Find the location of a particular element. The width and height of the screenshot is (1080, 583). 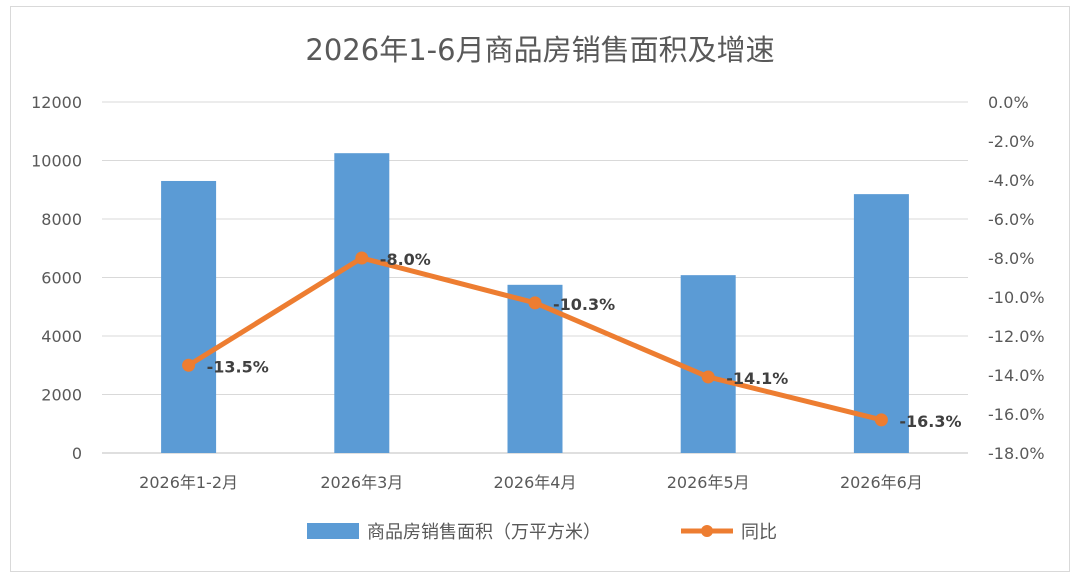

left-tick-label: 10000 is located at coordinates (56, 161).